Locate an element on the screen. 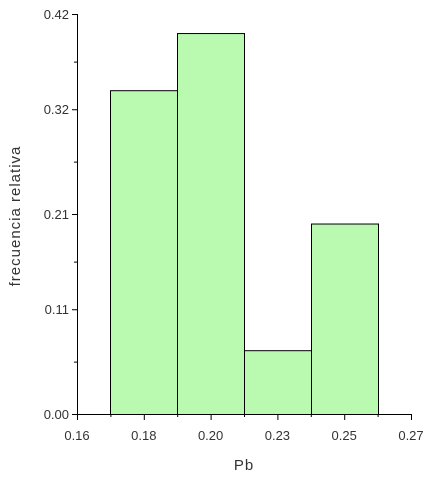 This screenshot has width=429, height=480. y-tick-label: 0.21 is located at coordinates (56, 214).